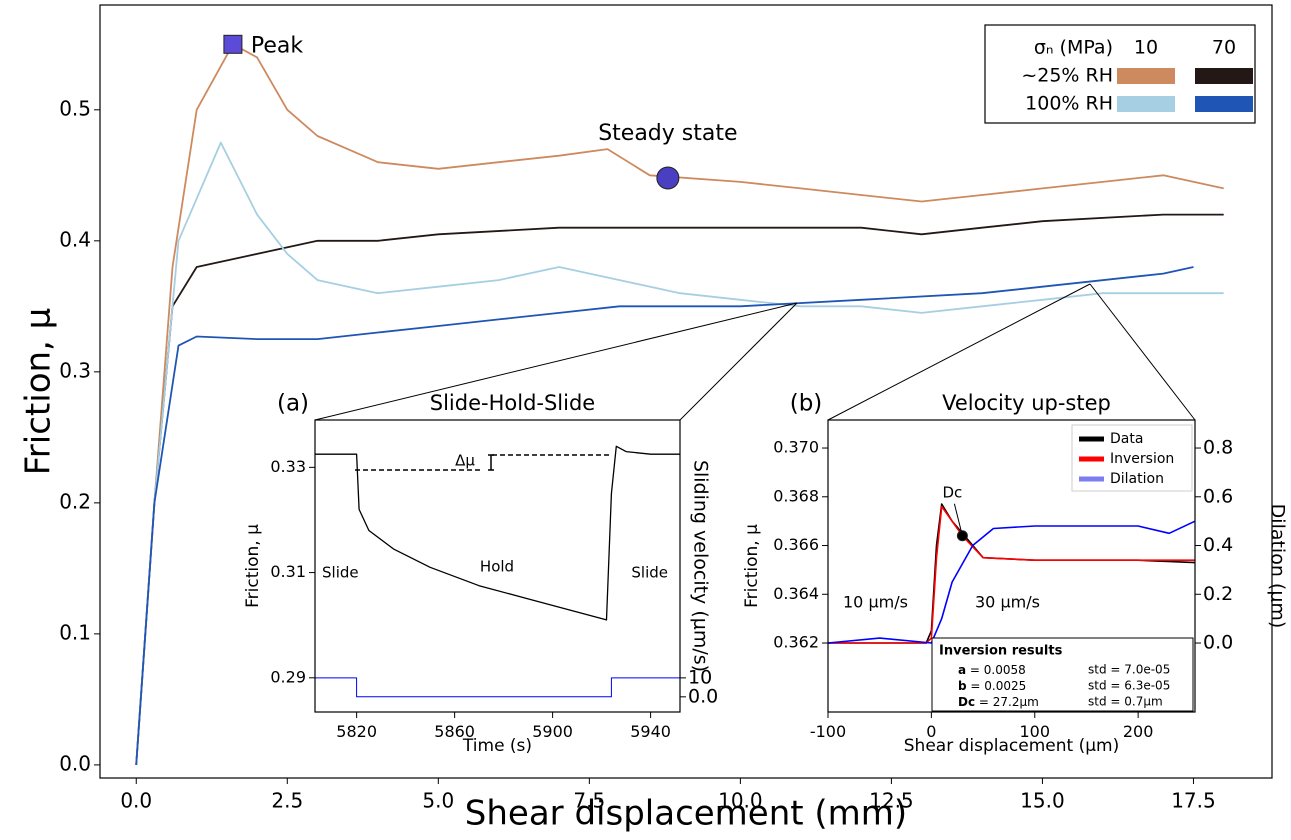  I want to click on results-value: = 27.2μm, so click(1007, 702).